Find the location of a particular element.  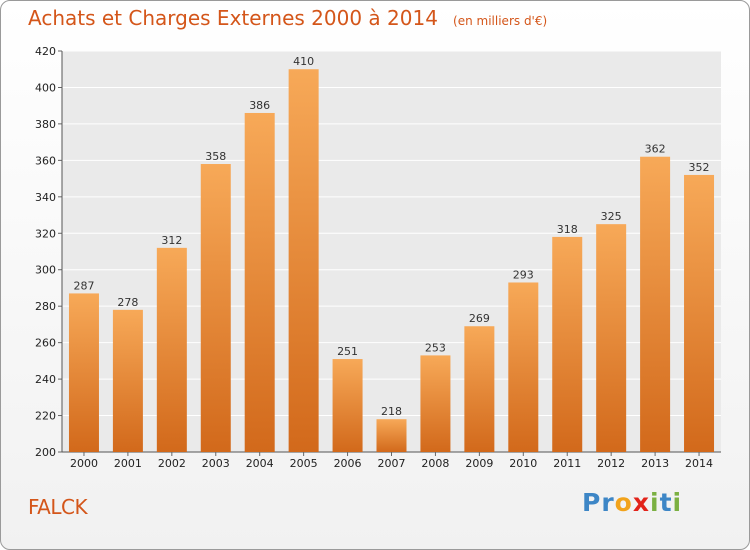

bar-value-label: 293 is located at coordinates (523, 274).